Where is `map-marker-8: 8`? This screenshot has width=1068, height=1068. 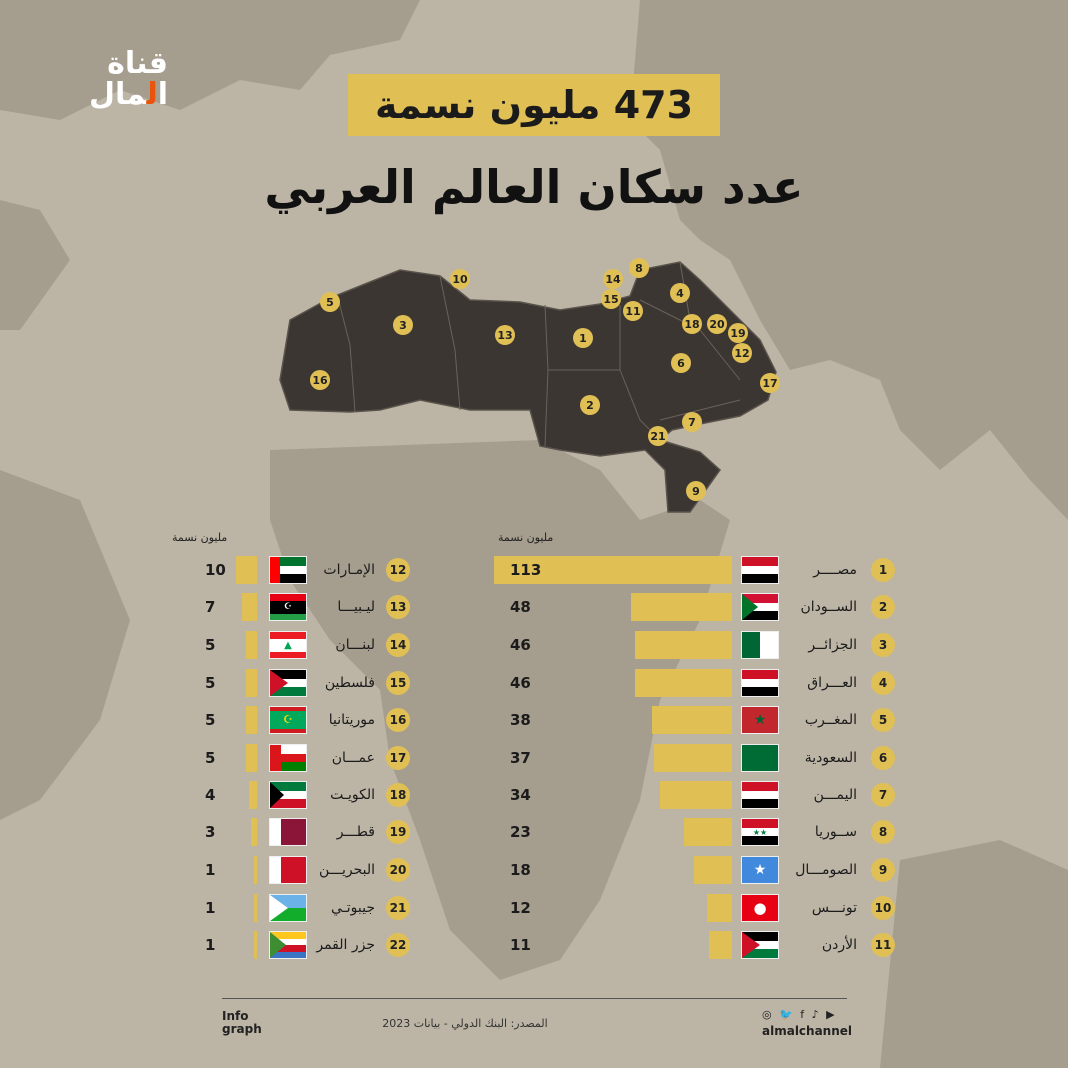
map-marker-8: 8 is located at coordinates (639, 268).